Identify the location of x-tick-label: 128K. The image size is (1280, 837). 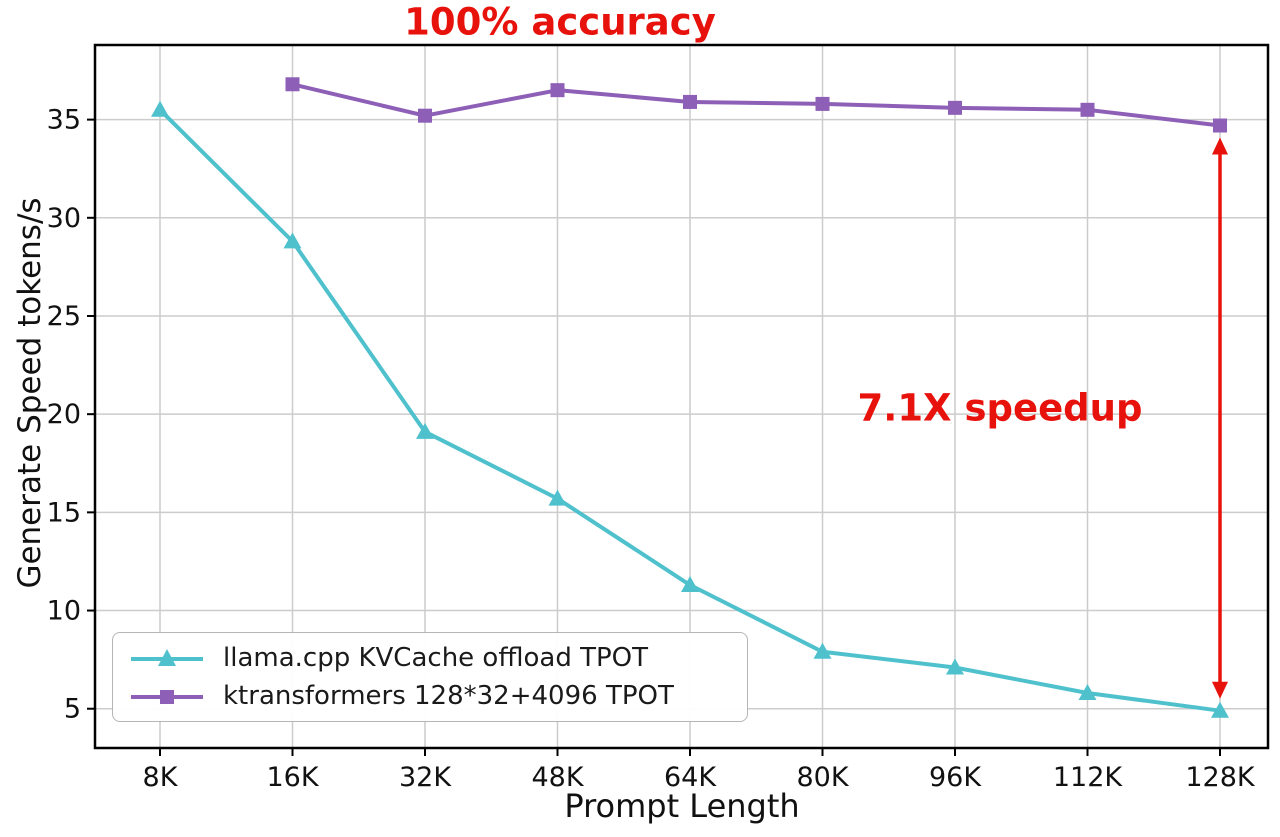
(1220, 777).